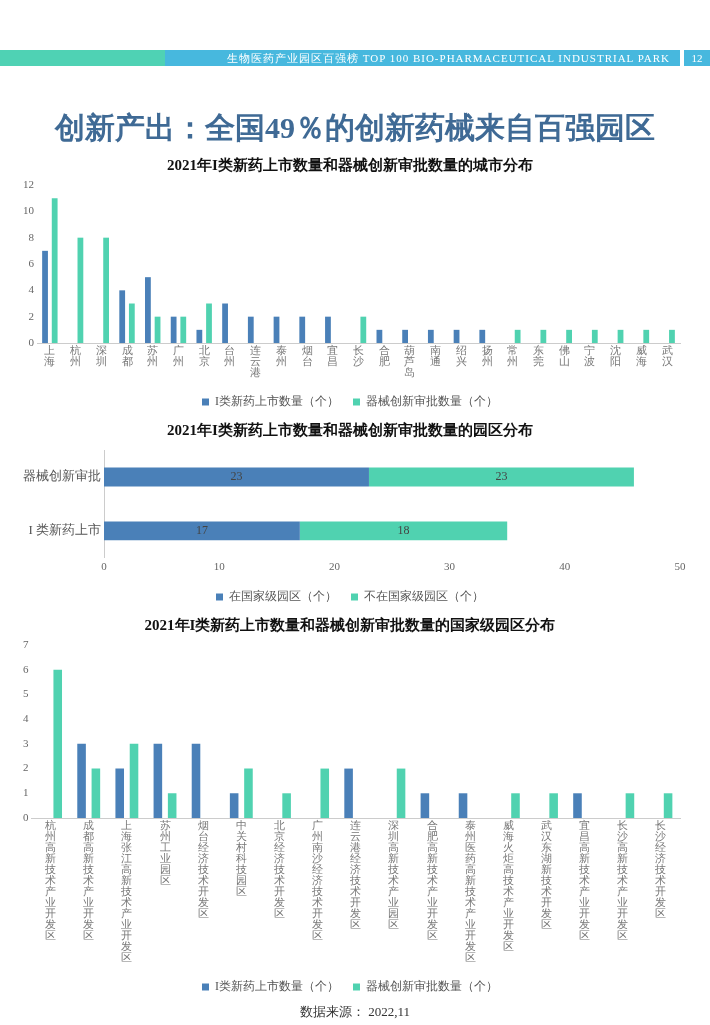  What do you see at coordinates (410, 361) in the screenshot?
I see `x-tick-label: 葫芦岛` at bounding box center [410, 361].